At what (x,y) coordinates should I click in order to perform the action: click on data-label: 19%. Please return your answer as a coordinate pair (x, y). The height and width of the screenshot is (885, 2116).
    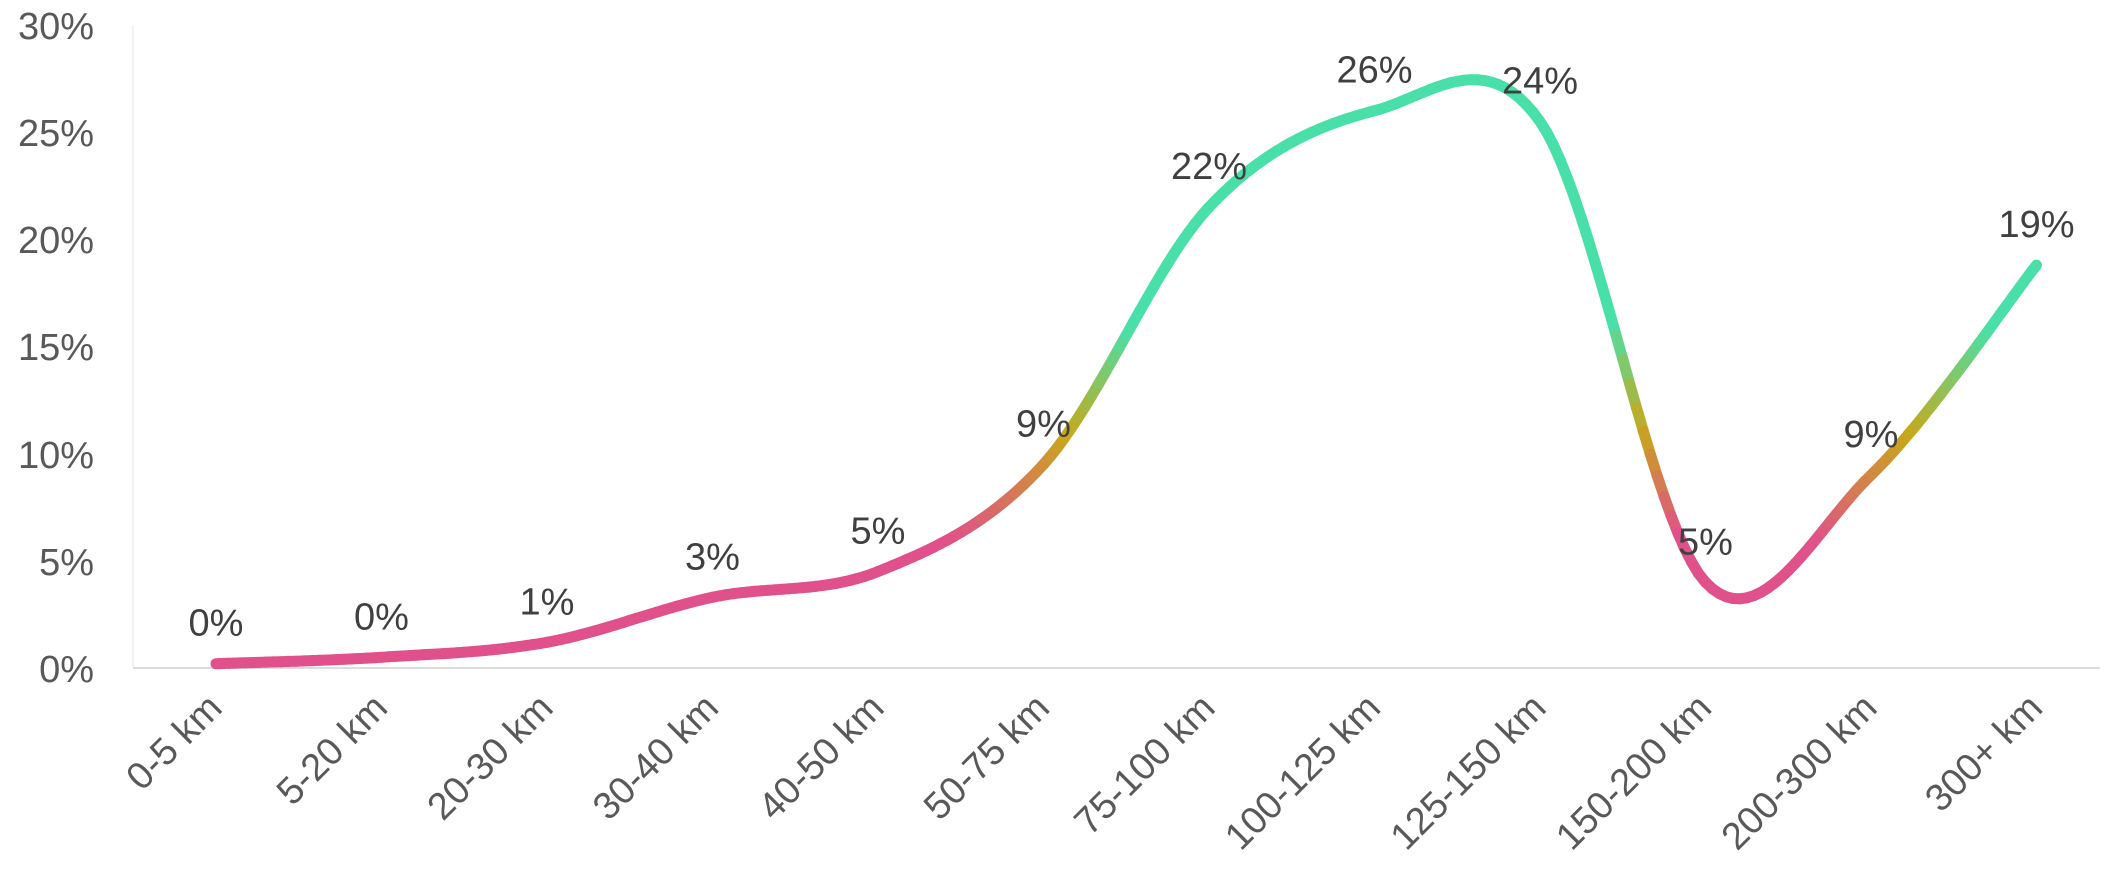
    Looking at the image, I should click on (2036, 225).